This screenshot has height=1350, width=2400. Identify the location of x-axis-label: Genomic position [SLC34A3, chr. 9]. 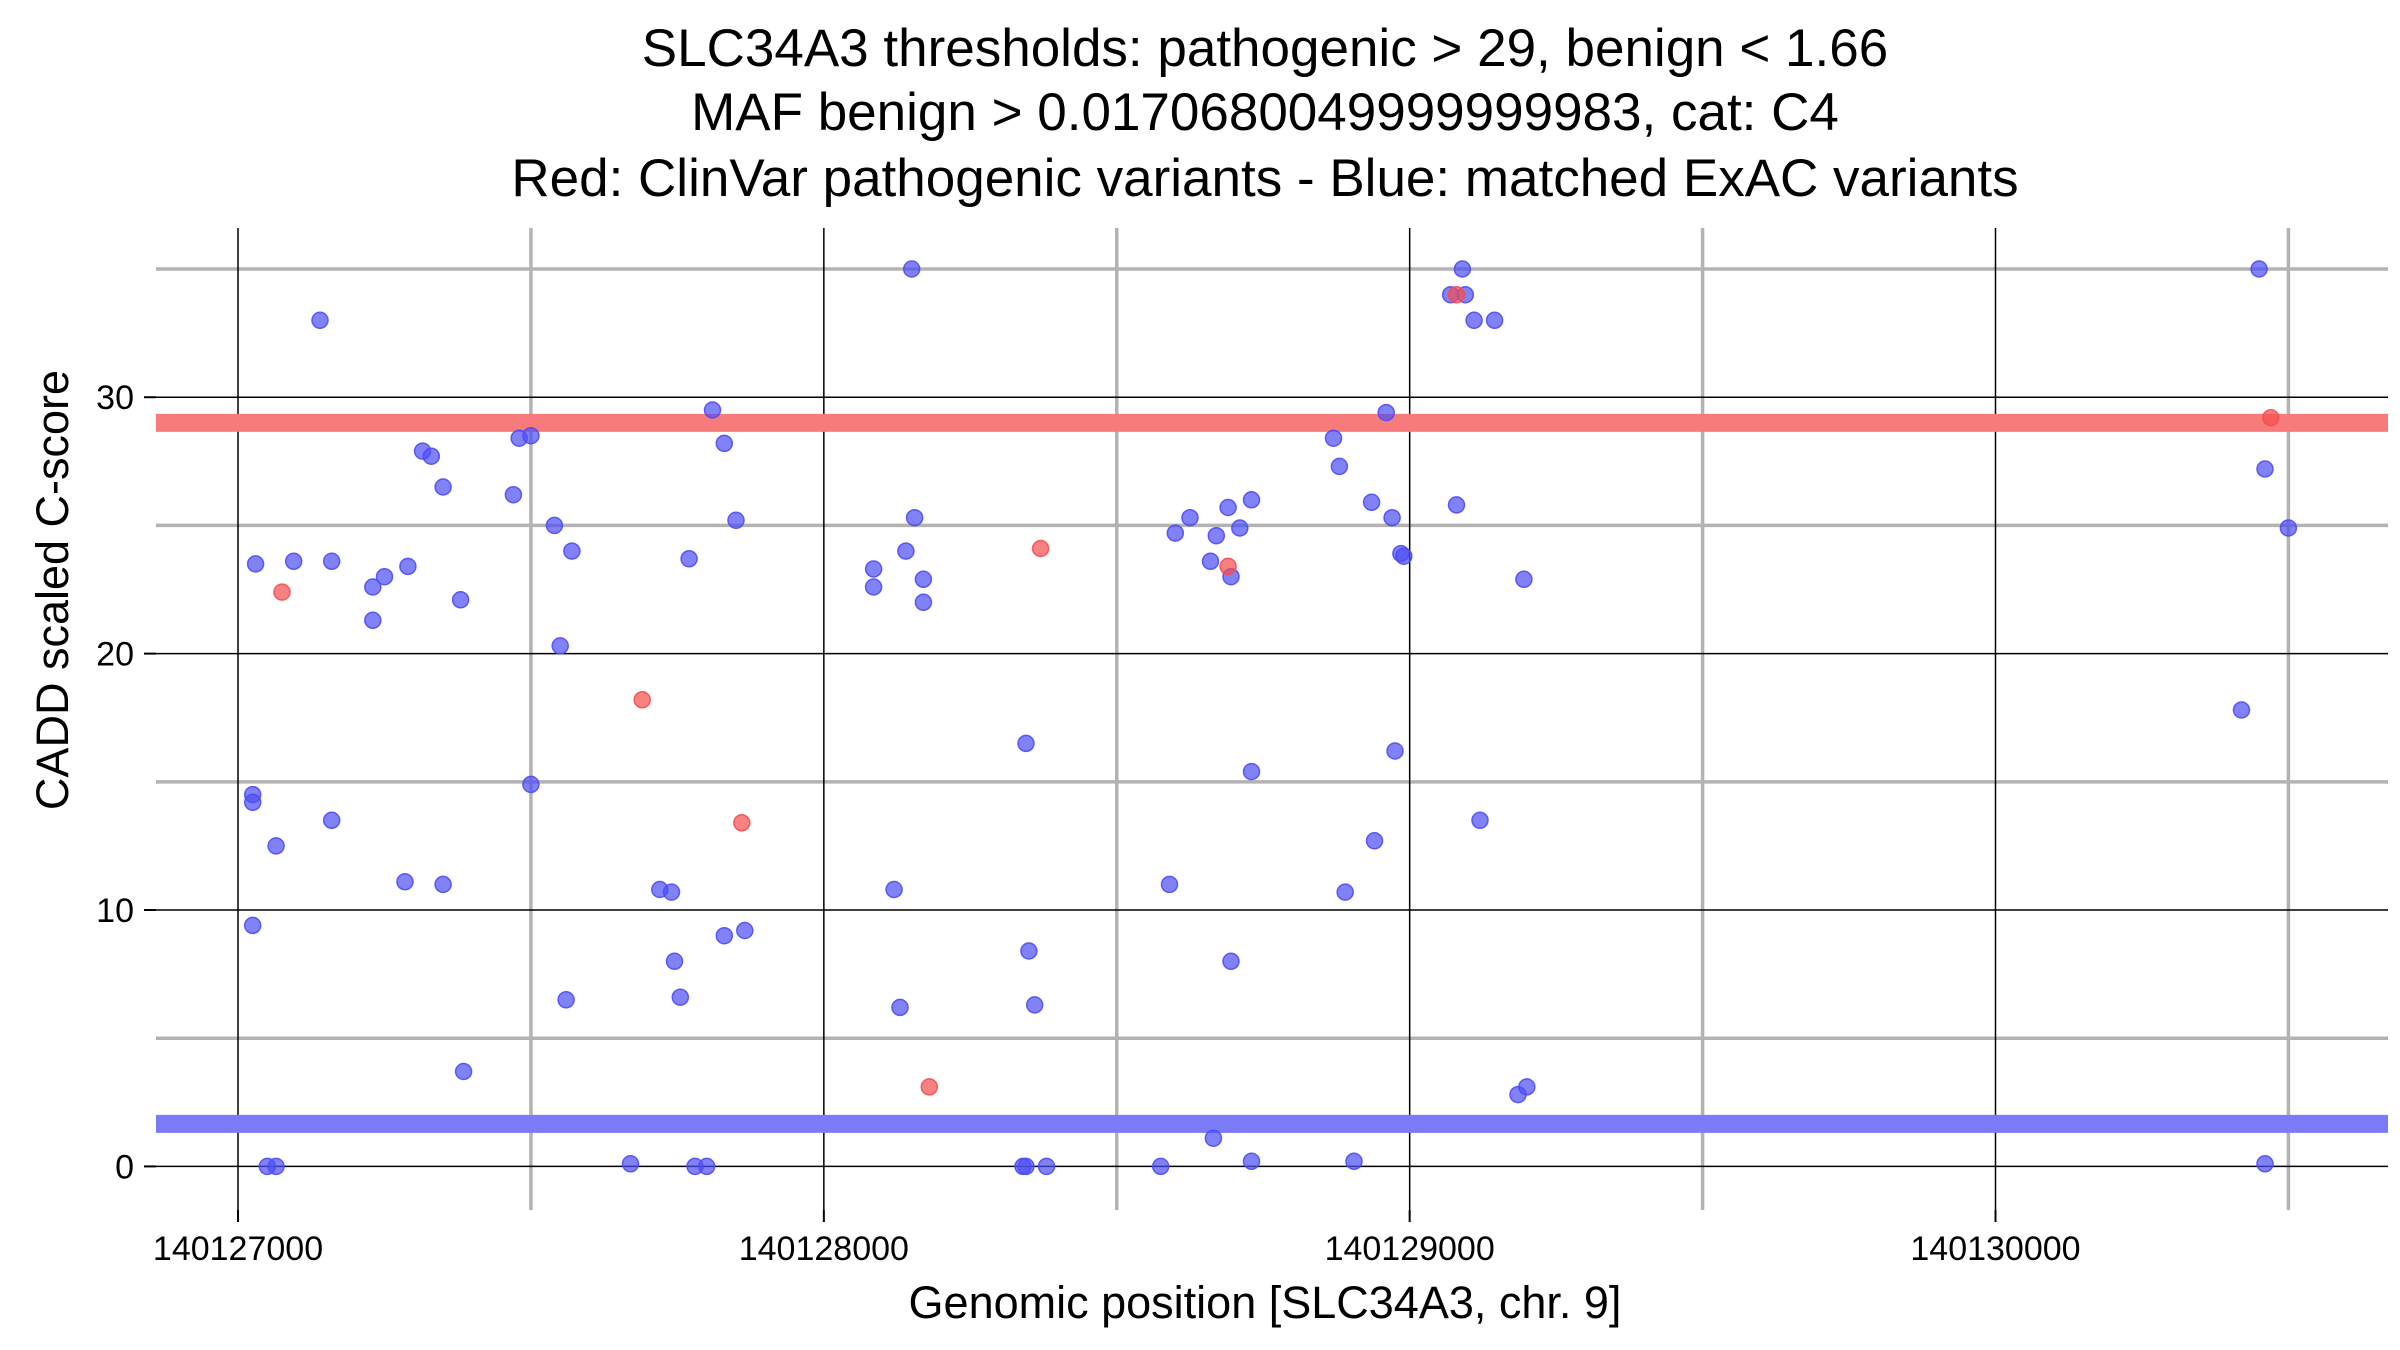
(1265, 1302).